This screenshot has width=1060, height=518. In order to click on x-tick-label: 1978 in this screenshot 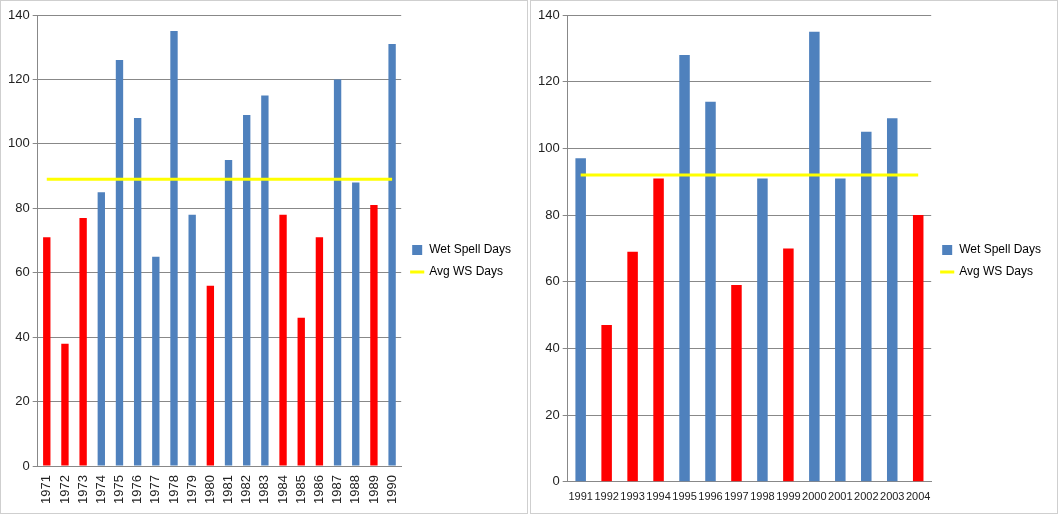, I will do `click(173, 489)`.